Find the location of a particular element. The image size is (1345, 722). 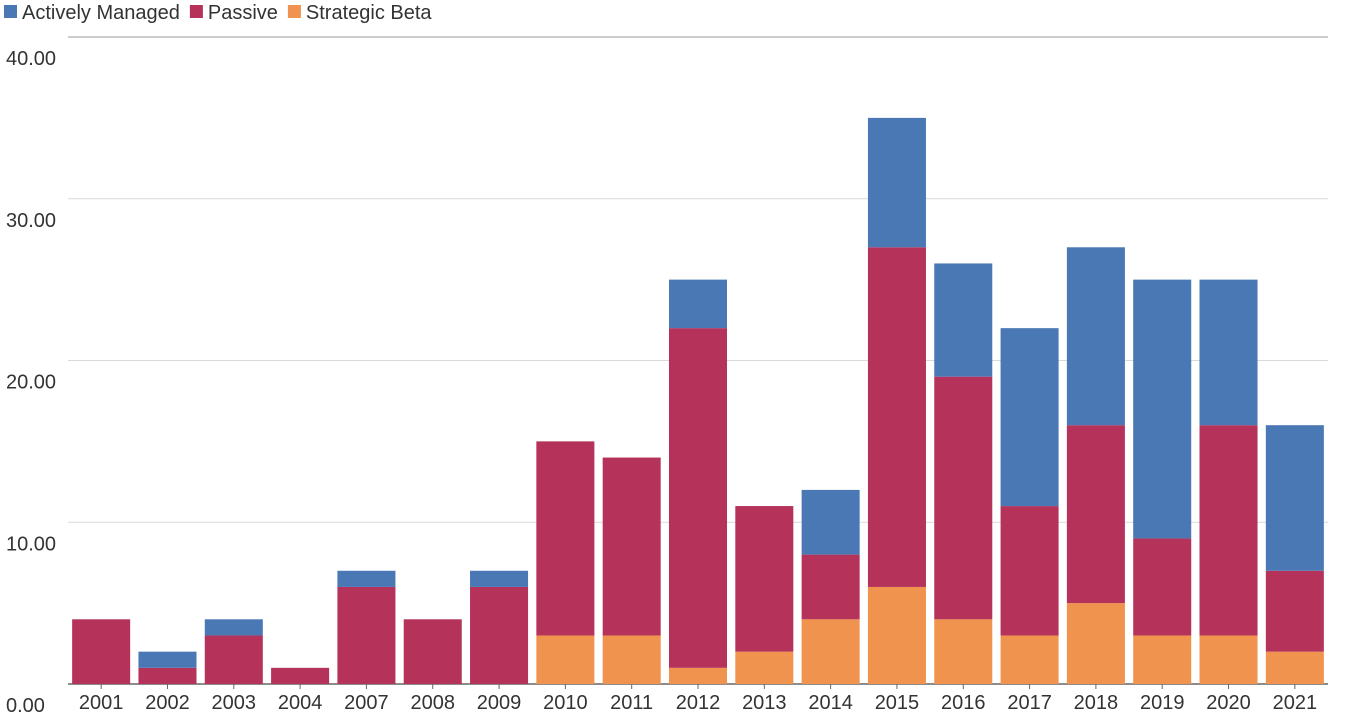

bar-passive-2020 is located at coordinates (1228, 530).